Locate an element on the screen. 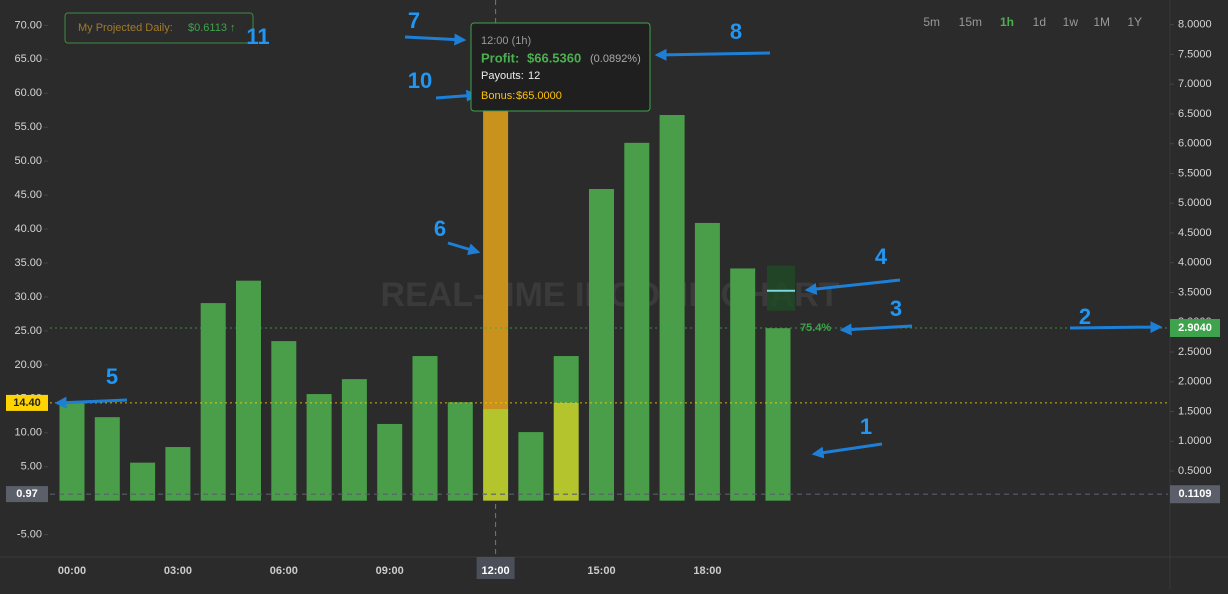 The image size is (1228, 594). y2-tick-label: 1.5000 is located at coordinates (1195, 411).